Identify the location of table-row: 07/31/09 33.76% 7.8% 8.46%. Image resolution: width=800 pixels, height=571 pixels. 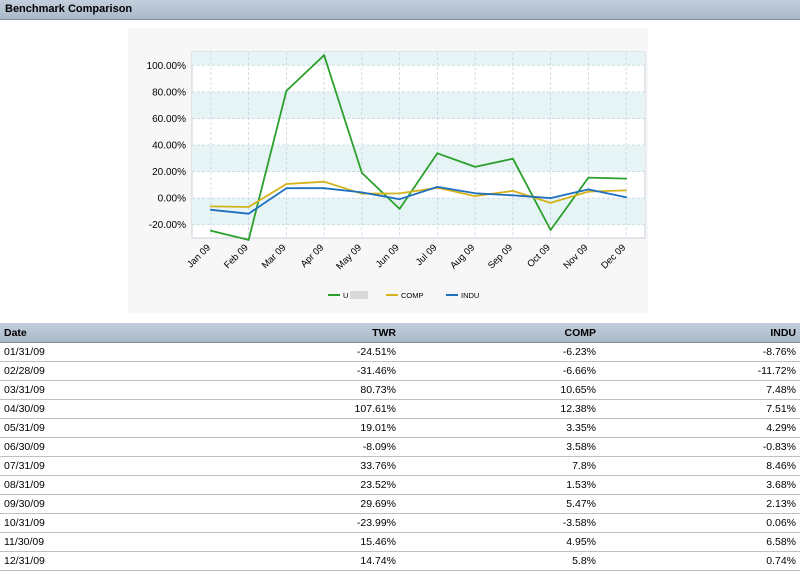
(400, 466).